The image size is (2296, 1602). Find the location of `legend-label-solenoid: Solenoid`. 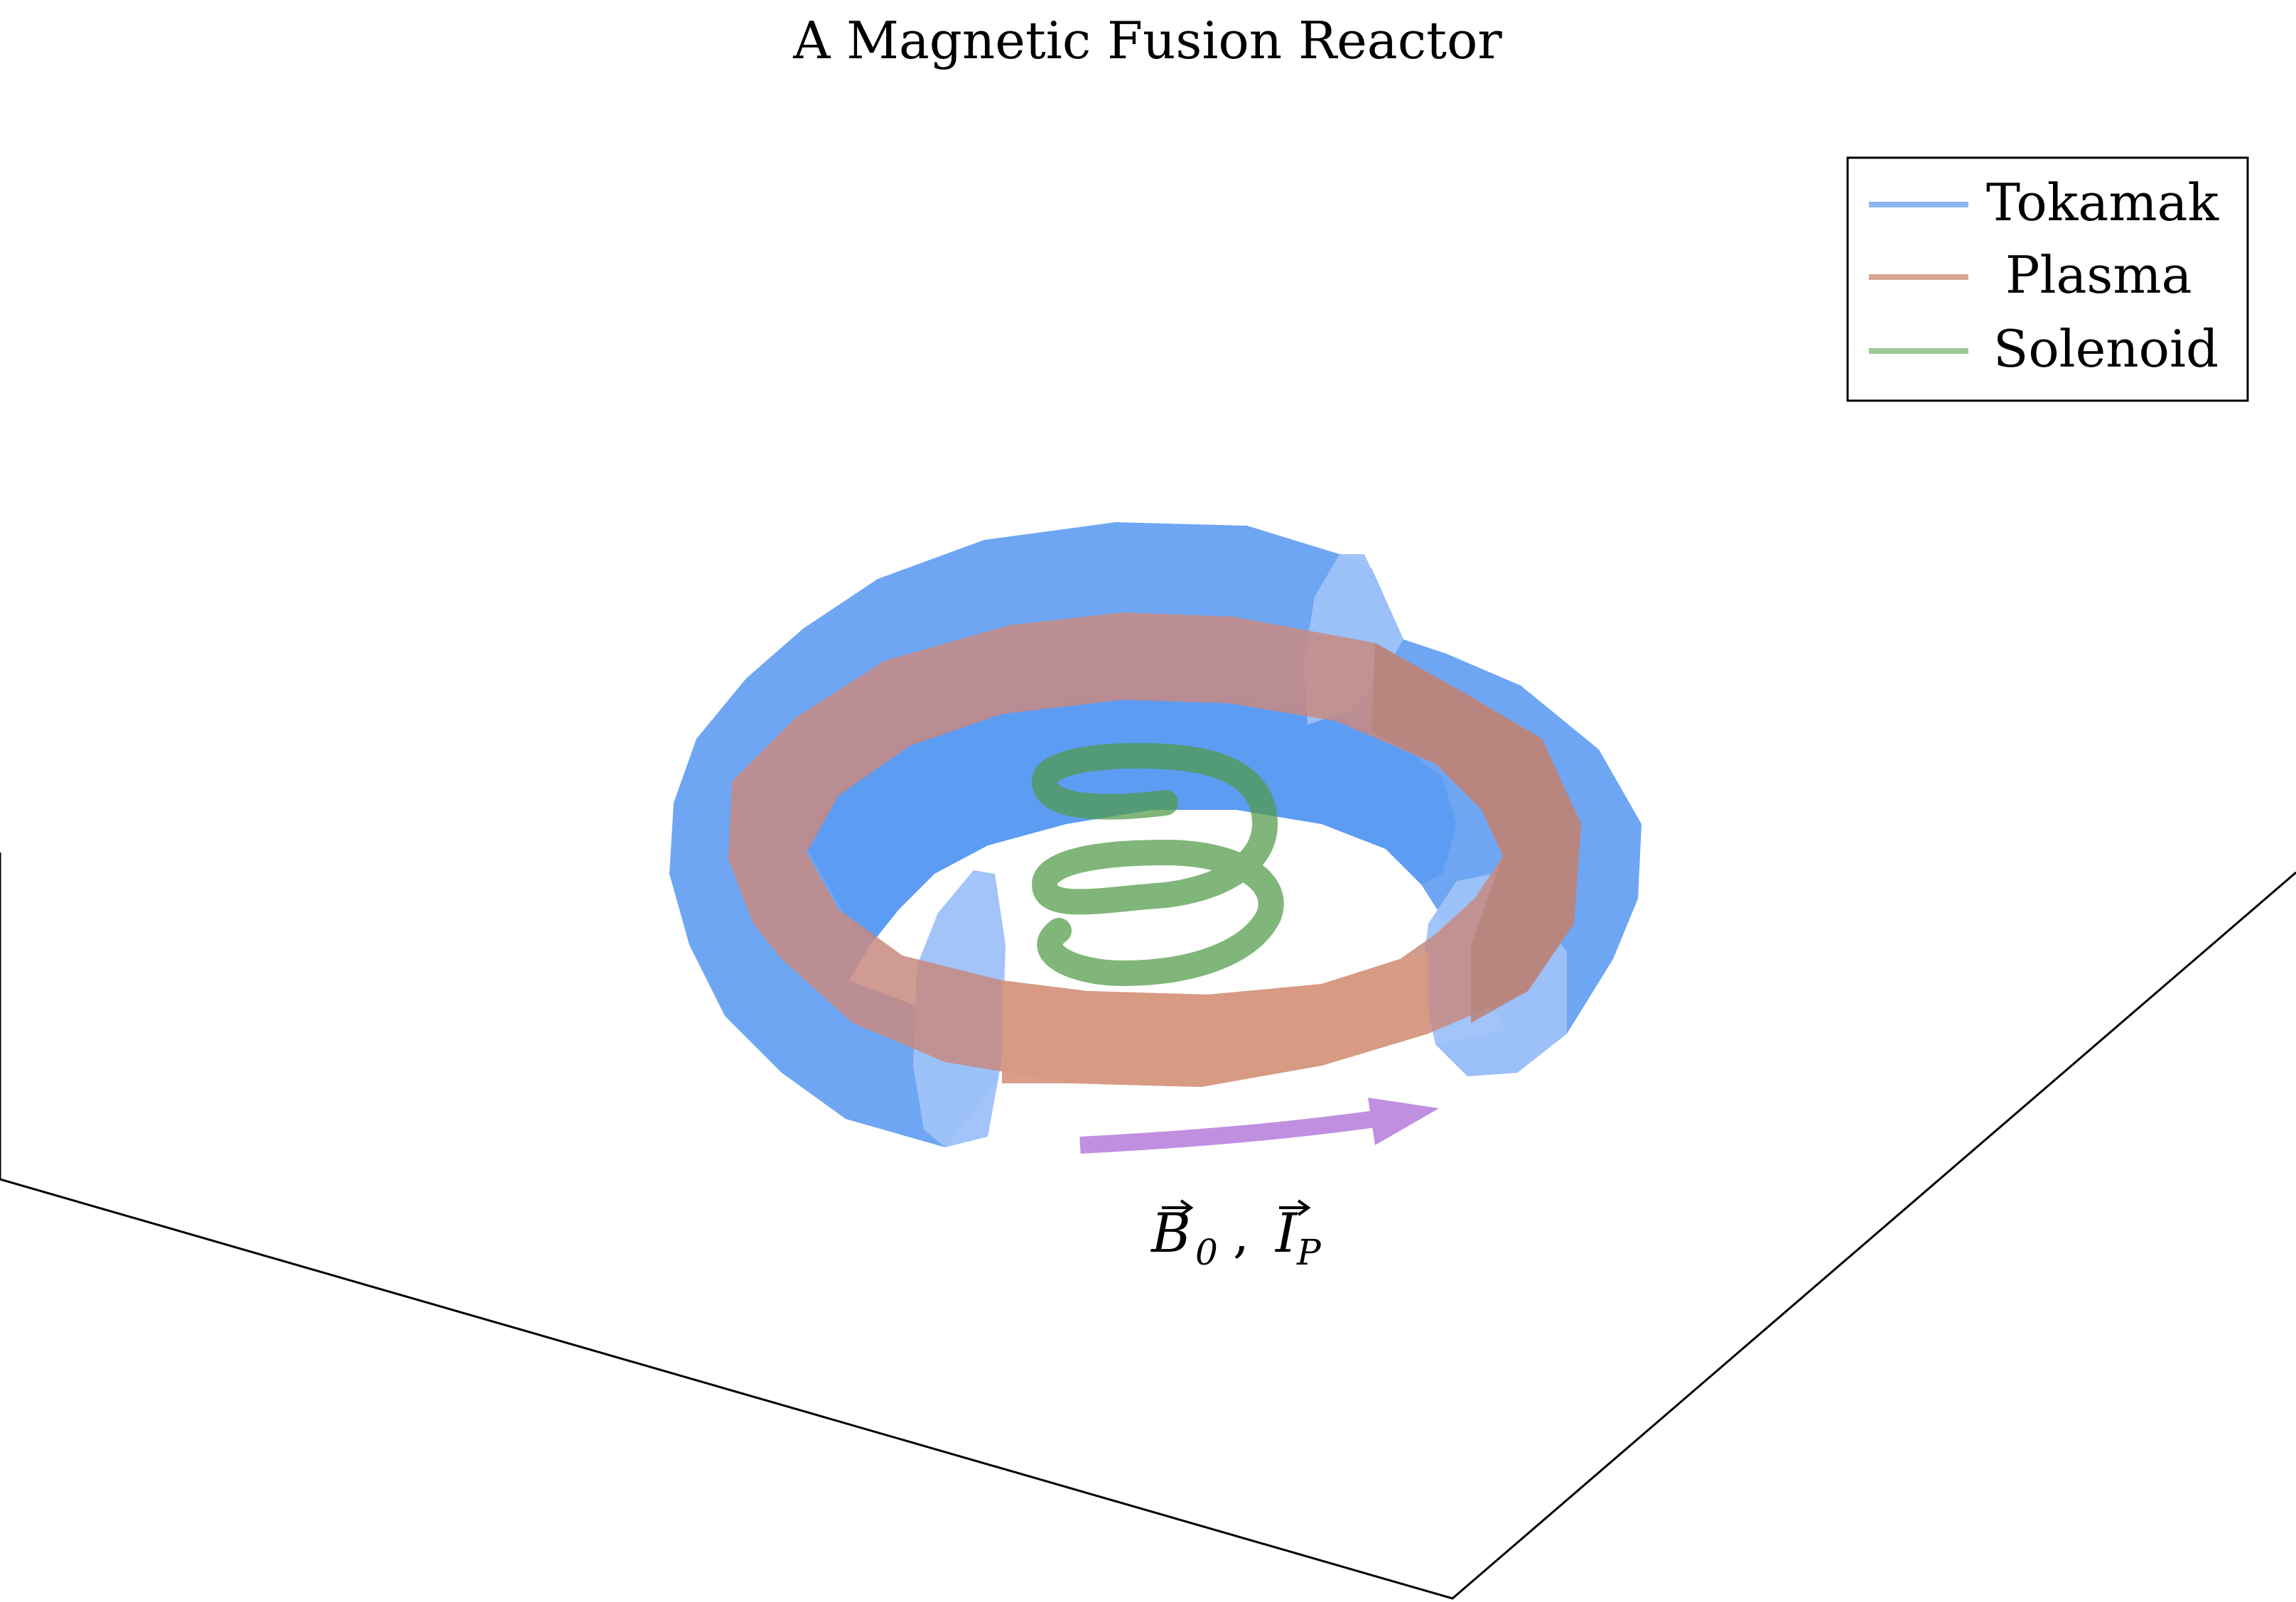

legend-label-solenoid: Solenoid is located at coordinates (2106, 349).